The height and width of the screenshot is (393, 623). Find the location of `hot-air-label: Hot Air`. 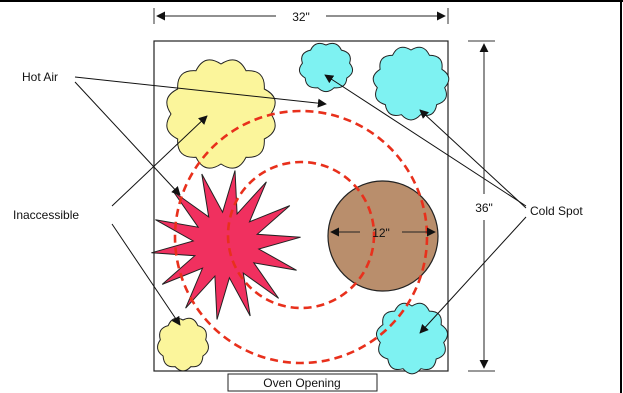

hot-air-label: Hot Air is located at coordinates (40, 77).